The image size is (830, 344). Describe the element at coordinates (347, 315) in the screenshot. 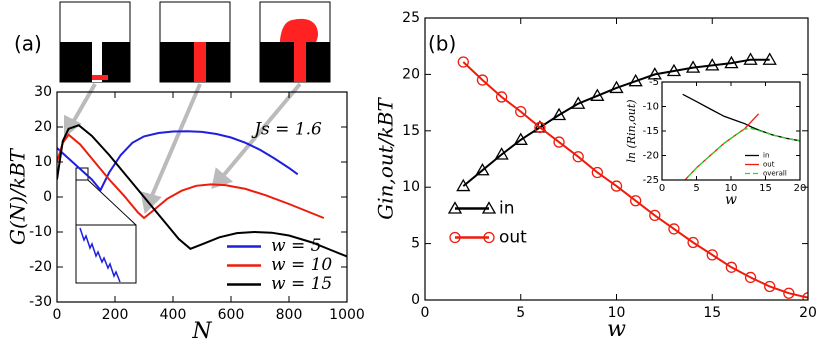

I see `x-tick-label: 1000` at that location.